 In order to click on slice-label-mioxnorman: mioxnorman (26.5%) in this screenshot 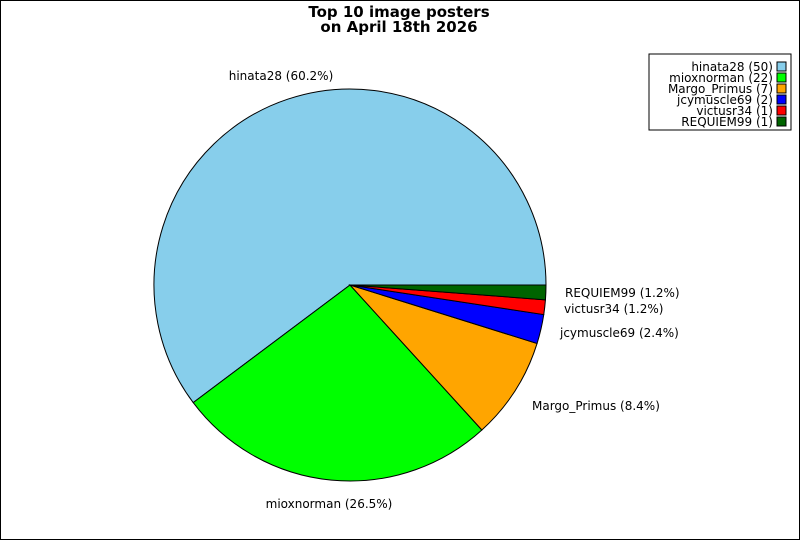, I will do `click(329, 504)`.